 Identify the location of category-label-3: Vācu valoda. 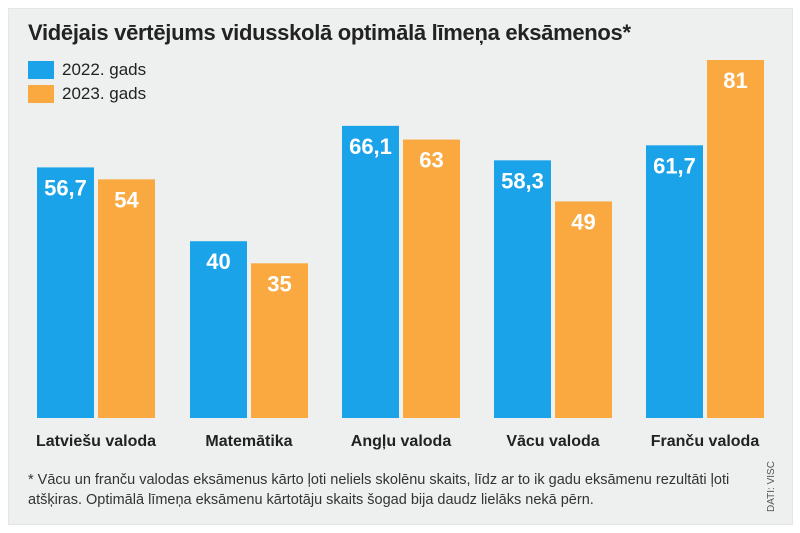
(552, 441).